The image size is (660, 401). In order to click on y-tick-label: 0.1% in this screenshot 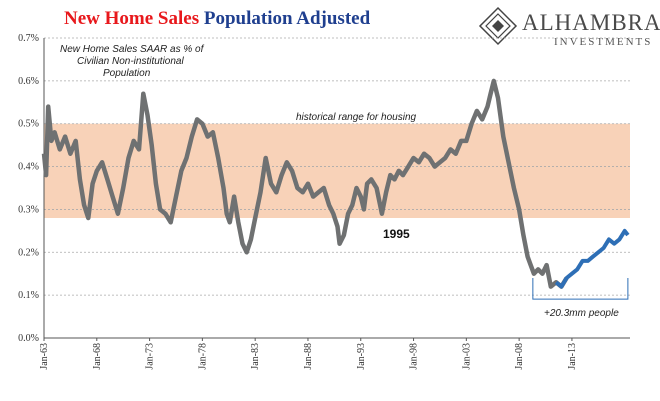, I will do `click(28, 295)`.